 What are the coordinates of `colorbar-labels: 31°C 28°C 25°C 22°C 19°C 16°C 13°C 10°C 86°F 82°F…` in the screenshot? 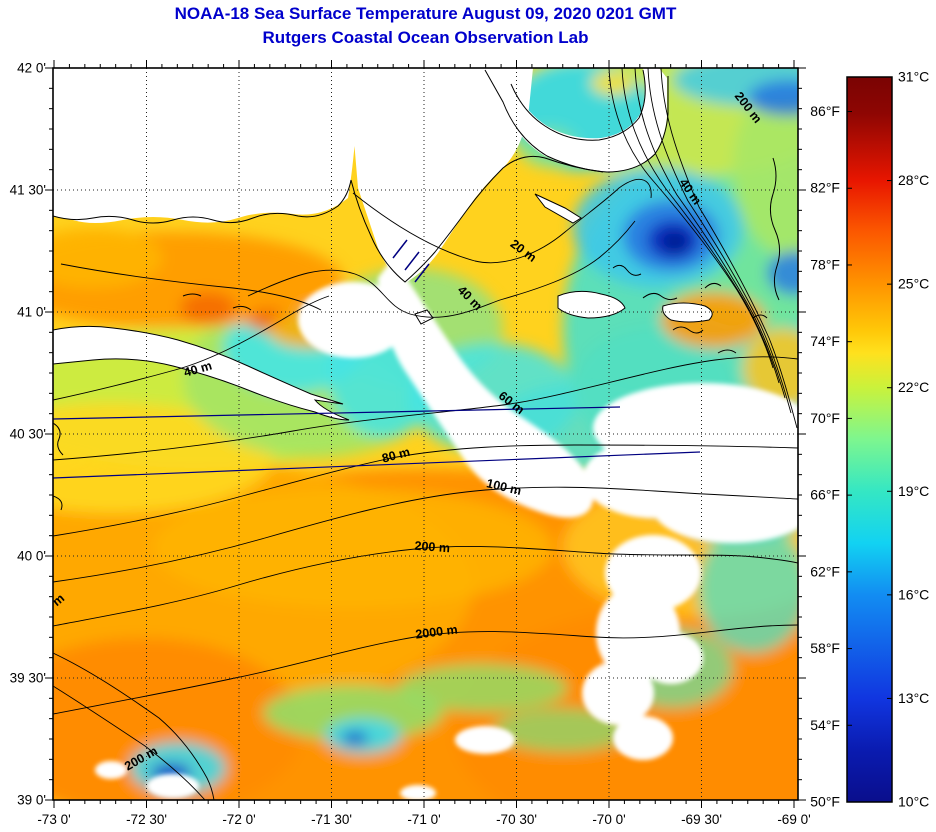 It's located at (869, 439).